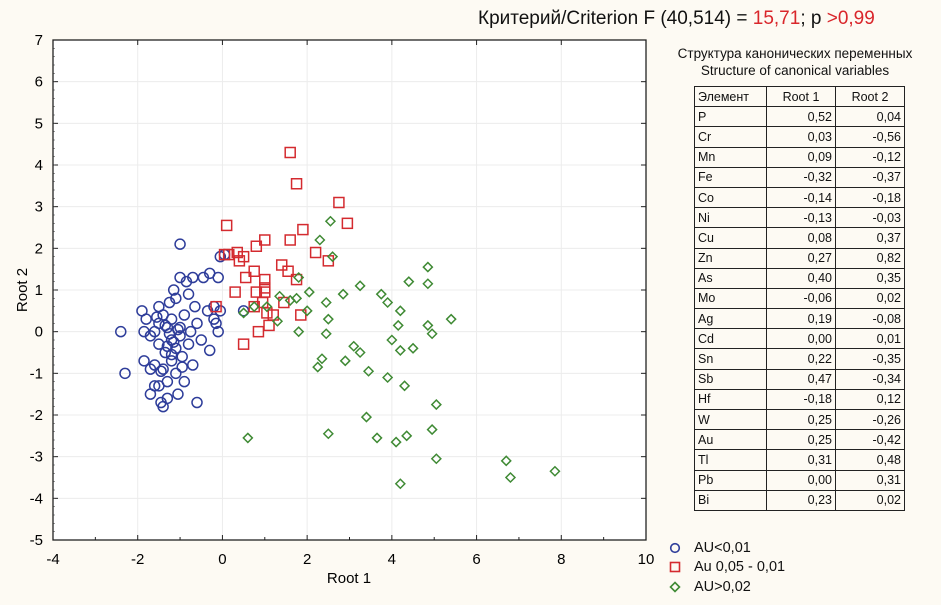 The image size is (941, 605). I want to click on column-header: Root 1, so click(801, 96).